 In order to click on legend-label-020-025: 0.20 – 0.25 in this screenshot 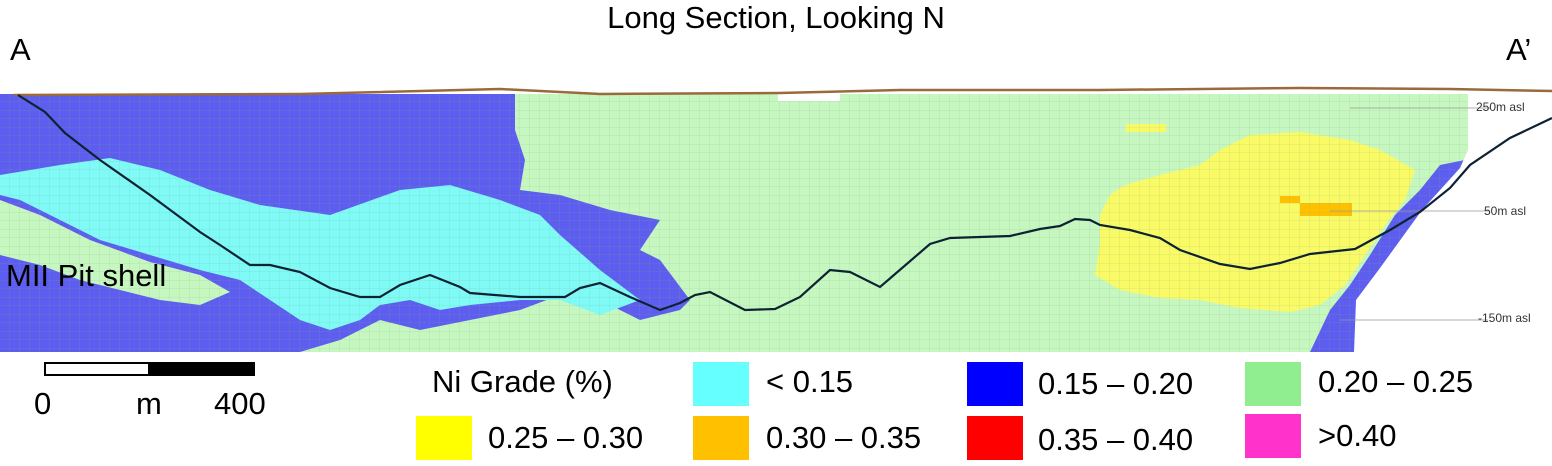, I will do `click(1396, 381)`.